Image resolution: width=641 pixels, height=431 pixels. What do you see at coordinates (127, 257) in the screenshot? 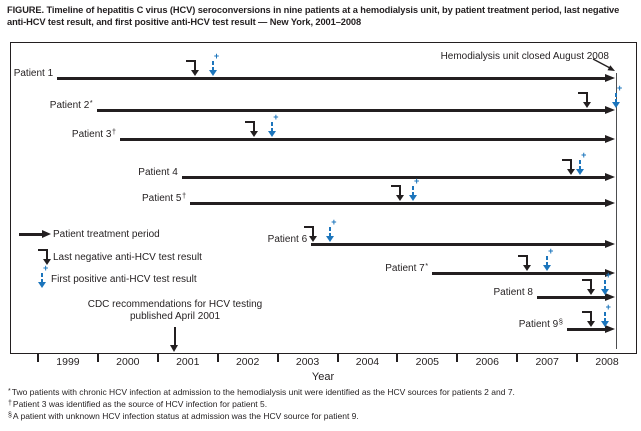
I see `legend-last-negative-label: Last negative anti-HCV test result` at bounding box center [127, 257].